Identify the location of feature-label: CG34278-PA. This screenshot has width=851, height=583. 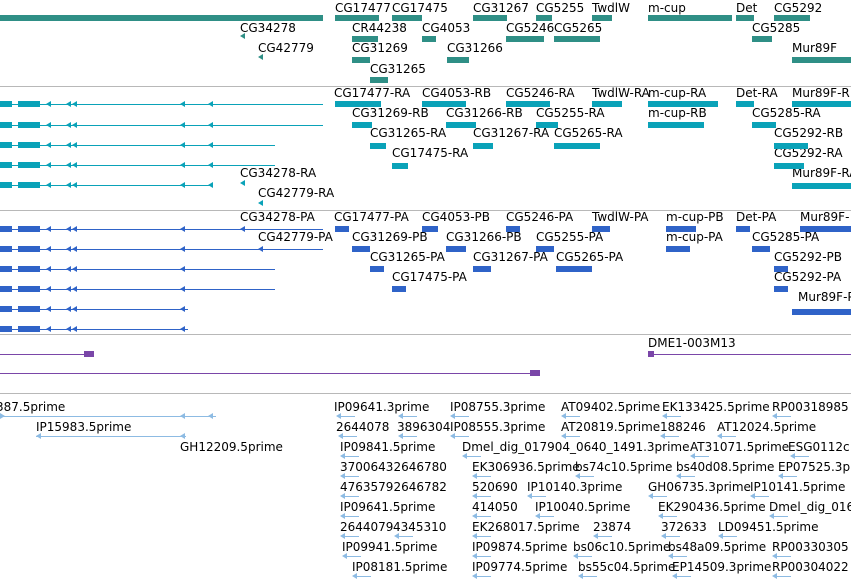
(277, 217).